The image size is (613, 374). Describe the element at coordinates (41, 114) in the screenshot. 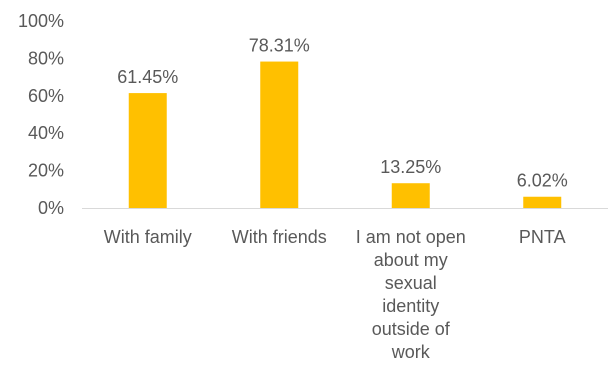

I see `y-axis-ticks: 0% 20% 40% 60% 80% 100%` at that location.